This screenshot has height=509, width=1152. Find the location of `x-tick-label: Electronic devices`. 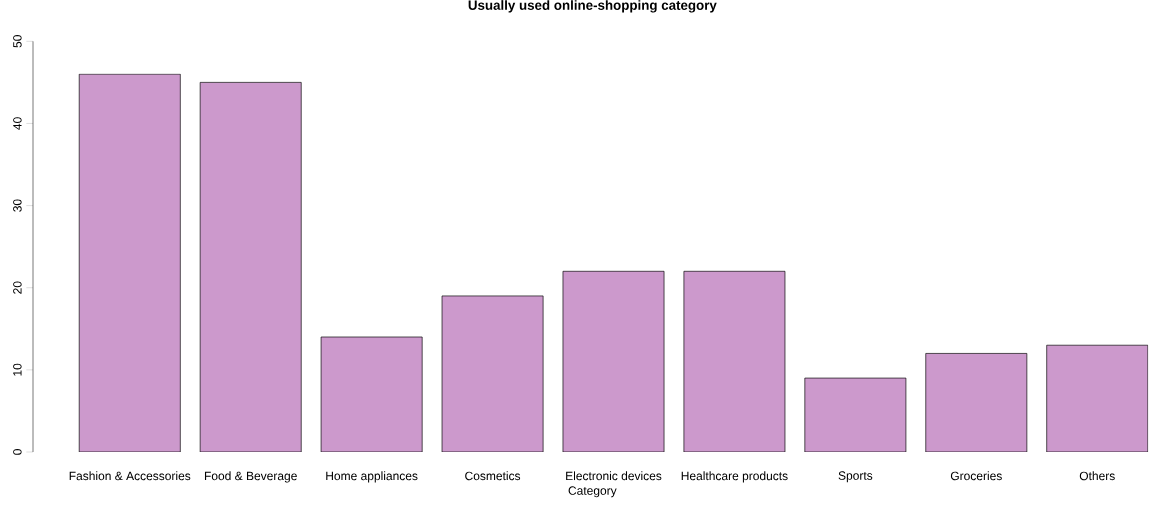

x-tick-label: Electronic devices is located at coordinates (614, 476).